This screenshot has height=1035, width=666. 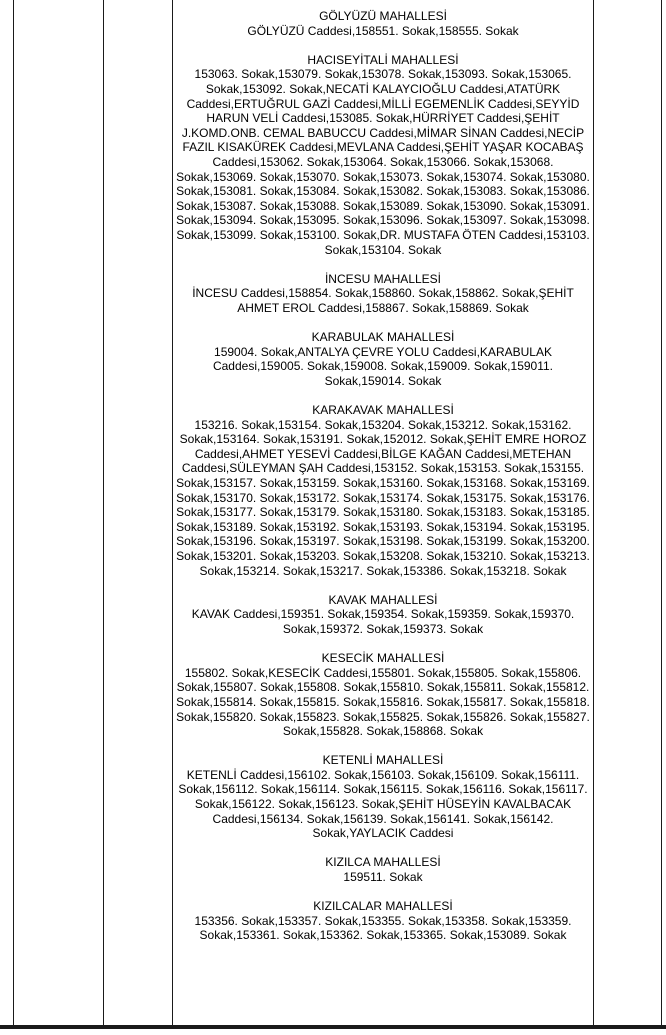 I want to click on neighborhood-title: KIZILCALAR MAHALLESİ, so click(x=383, y=906).